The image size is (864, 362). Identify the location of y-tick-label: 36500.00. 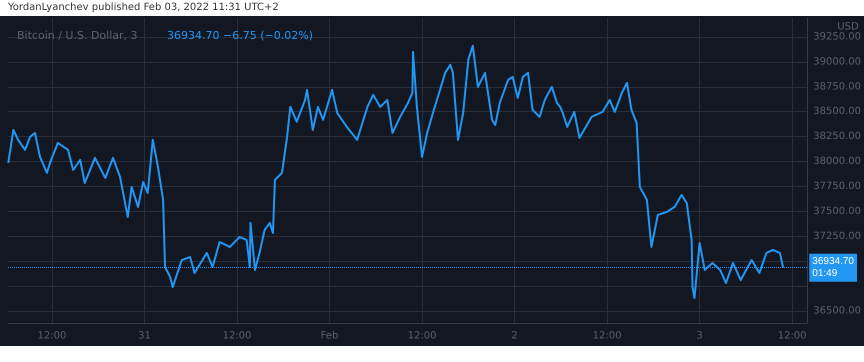
(837, 311).